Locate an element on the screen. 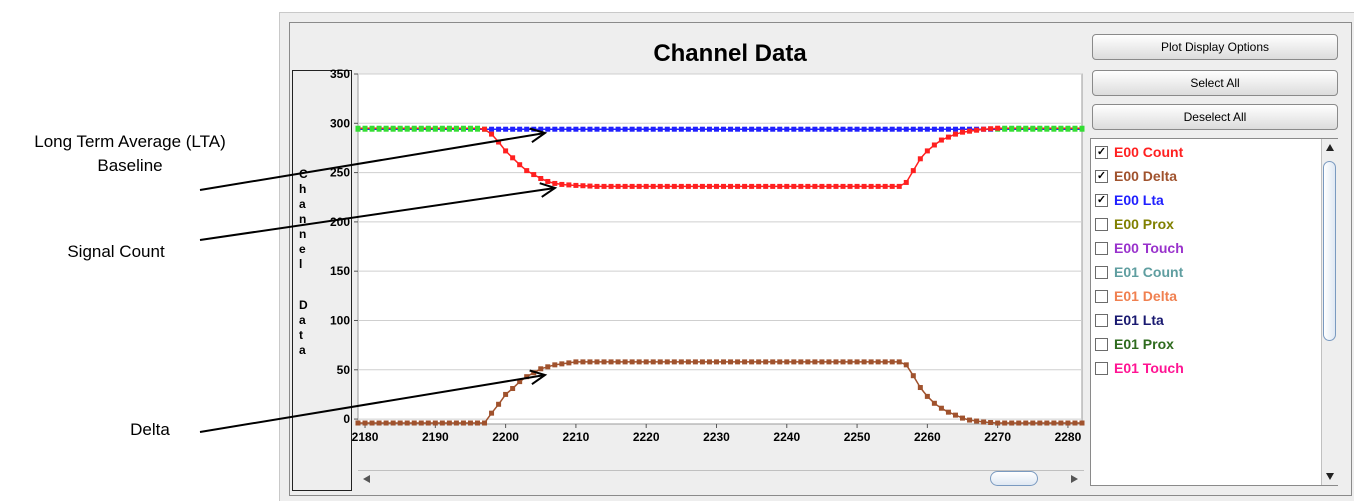 This screenshot has height=501, width=1354. y-axis-label-char: h is located at coordinates (303, 189).